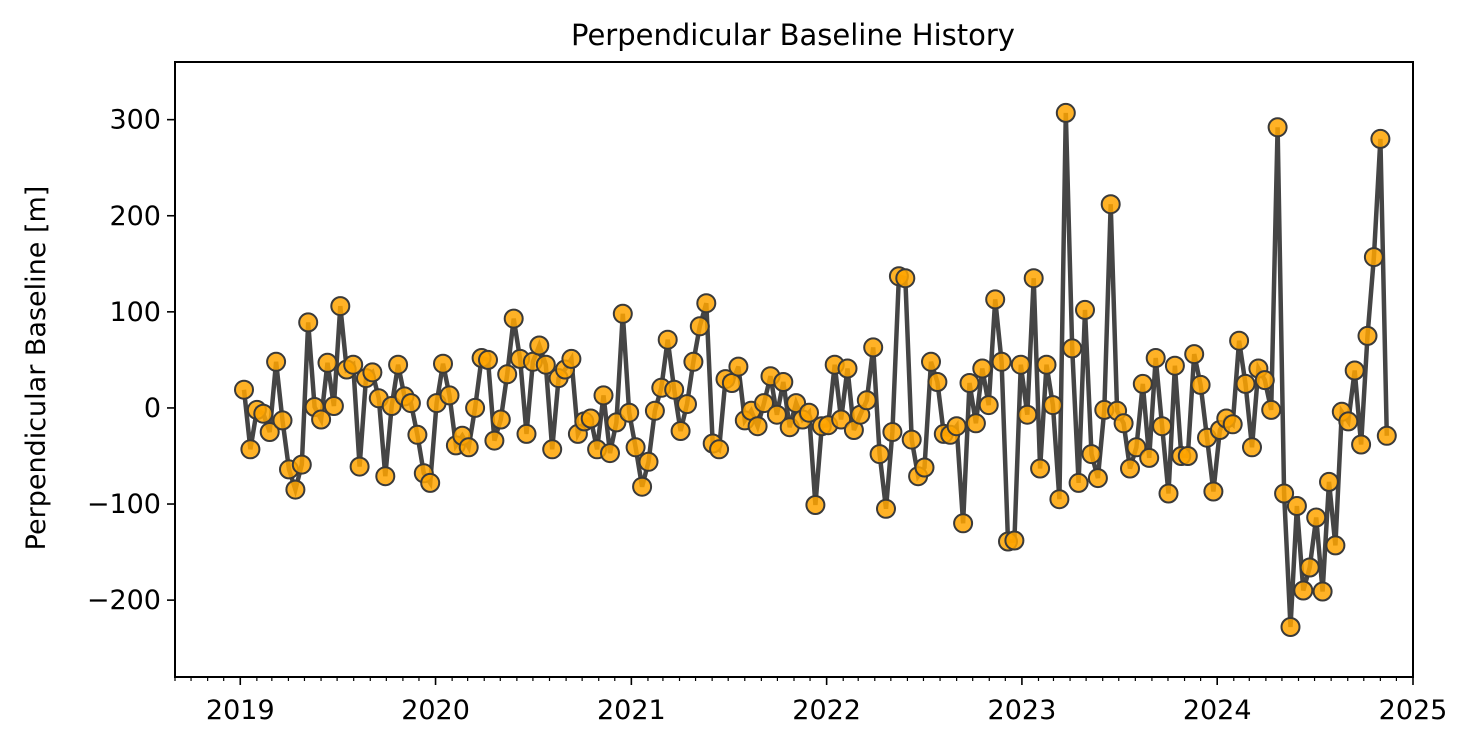 Image resolution: width=1477 pixels, height=750 pixels. Describe the element at coordinates (135, 120) in the screenshot. I see `y-tick-label: 300` at that location.